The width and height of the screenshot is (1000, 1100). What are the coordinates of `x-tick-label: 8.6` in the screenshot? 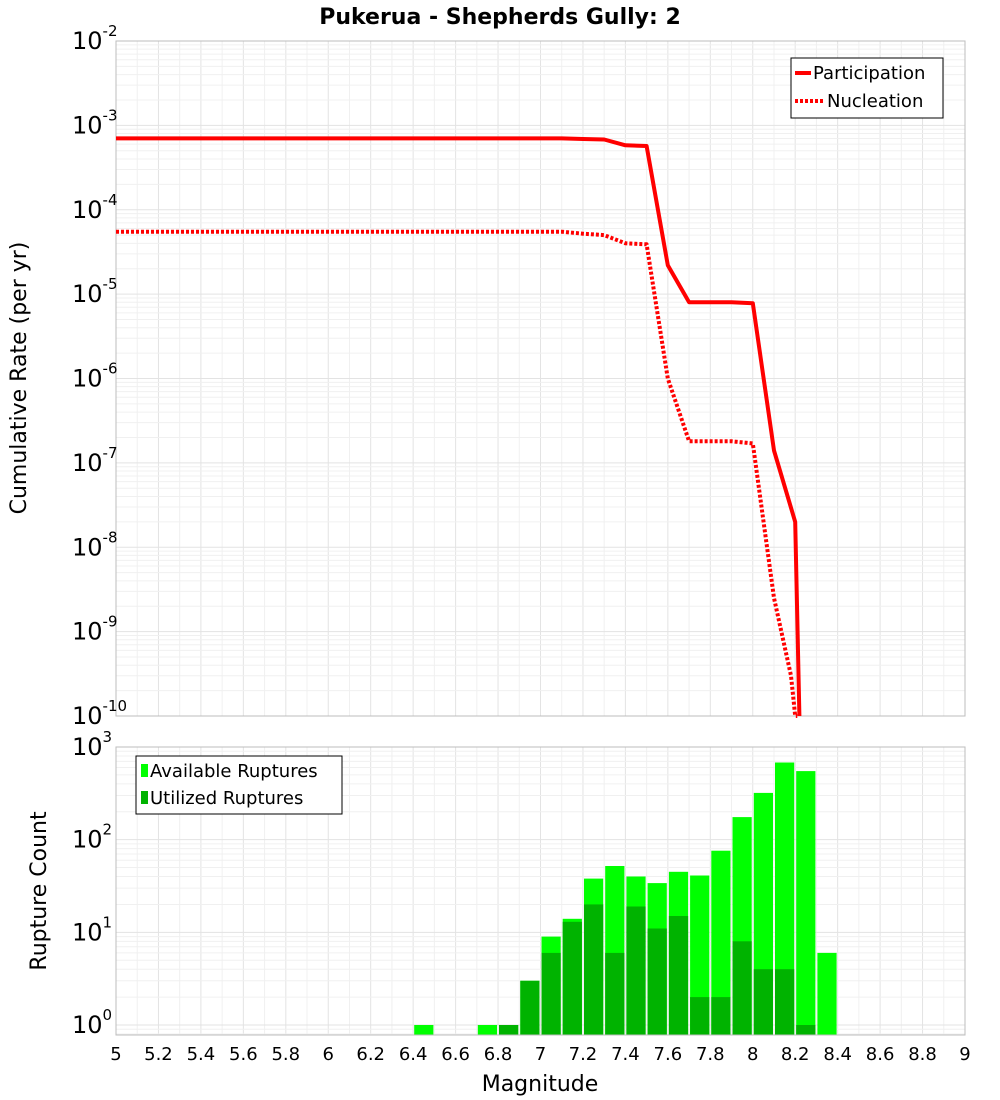 It's located at (880, 1054).